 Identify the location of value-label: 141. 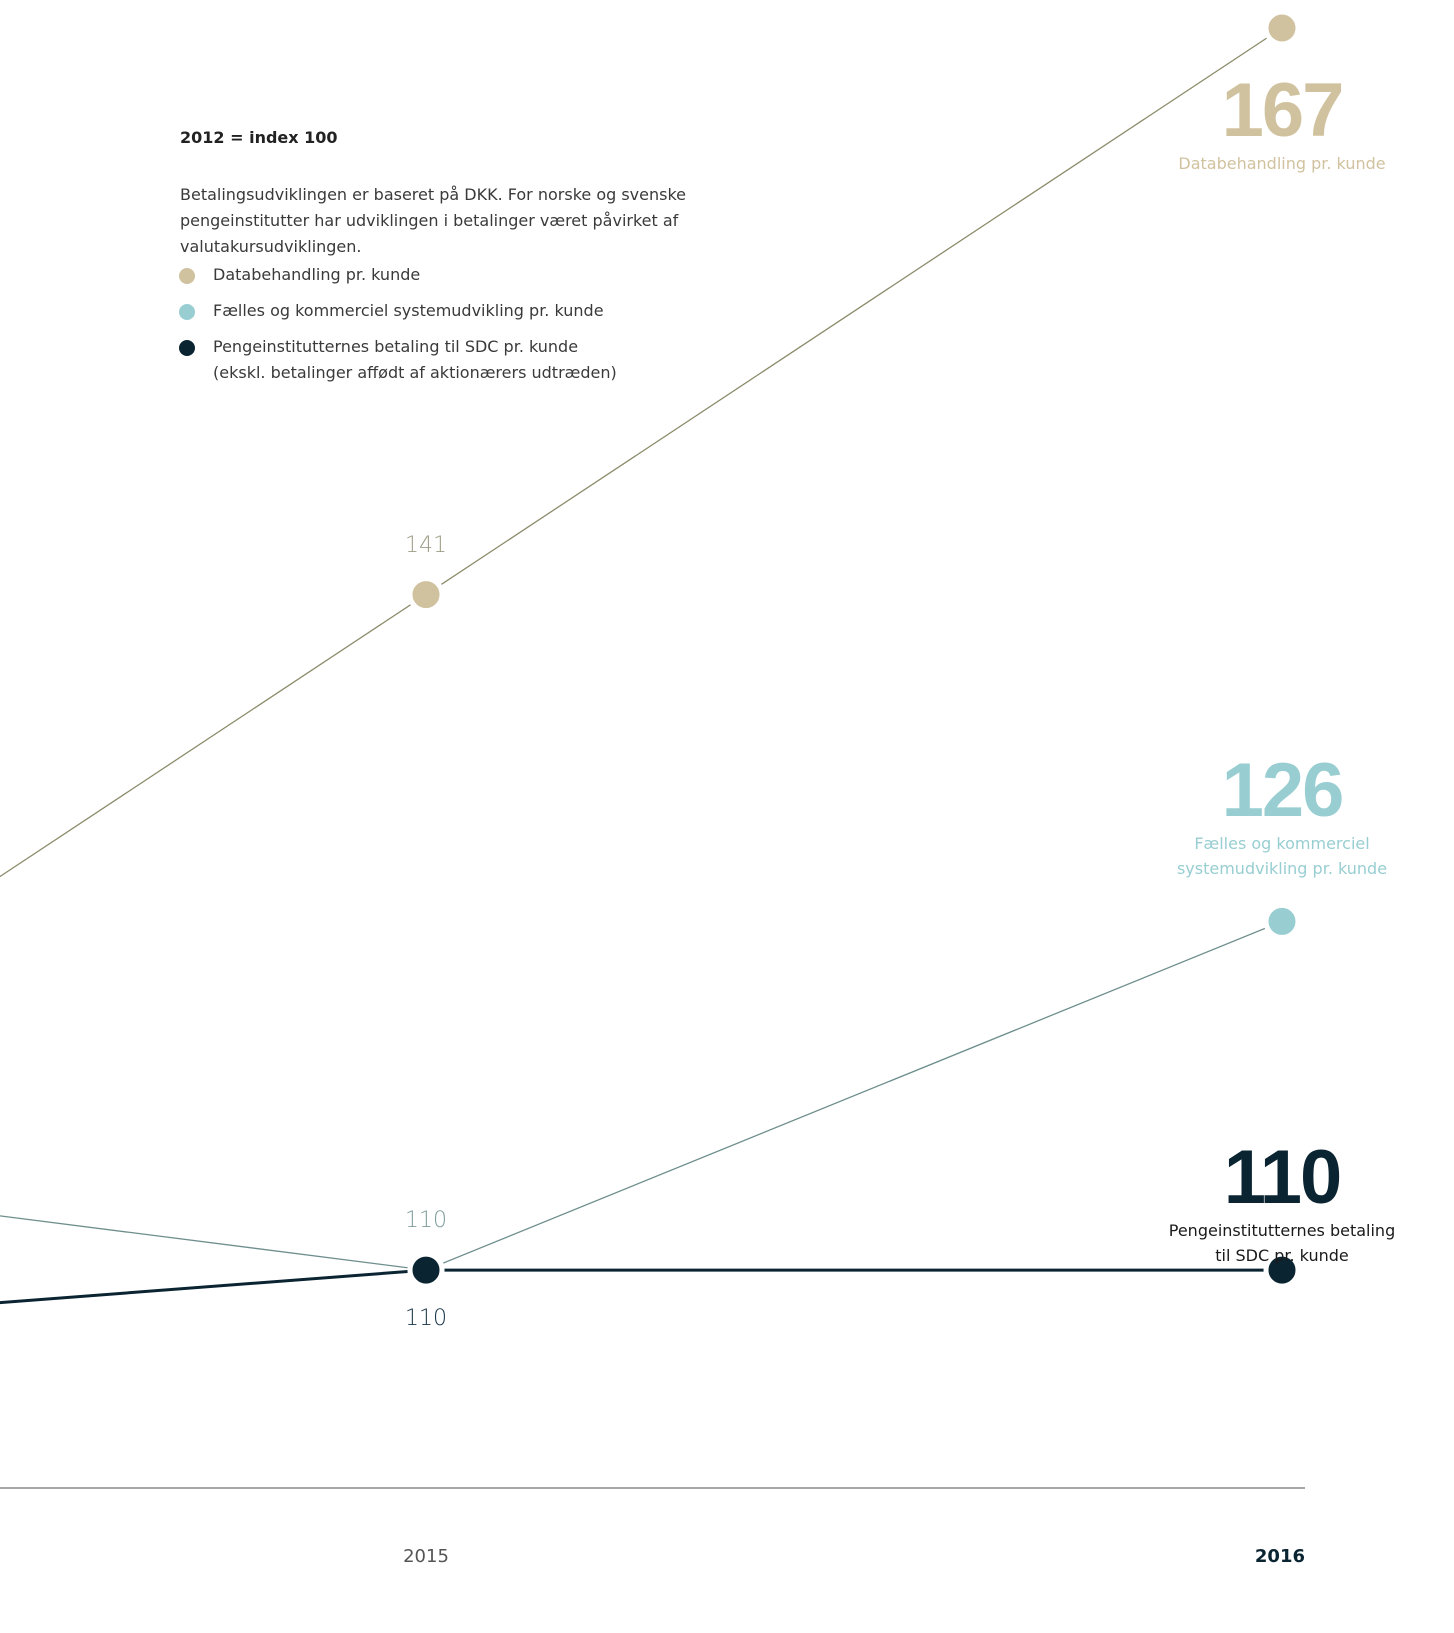
(426, 545).